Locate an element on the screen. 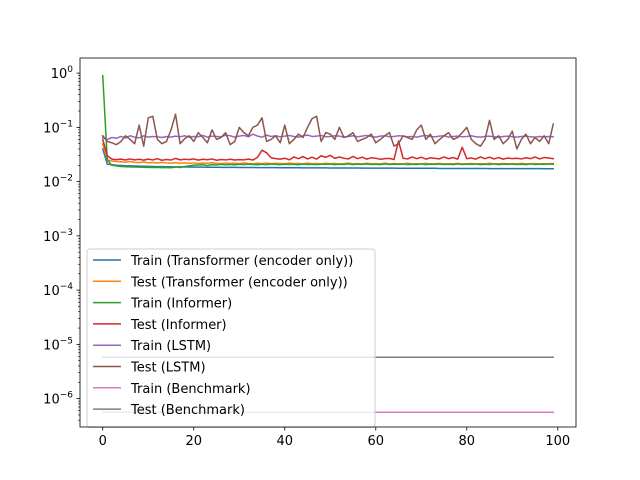 Image resolution: width=640 pixels, height=480 pixels. x-tick-label: 40 is located at coordinates (284, 441).